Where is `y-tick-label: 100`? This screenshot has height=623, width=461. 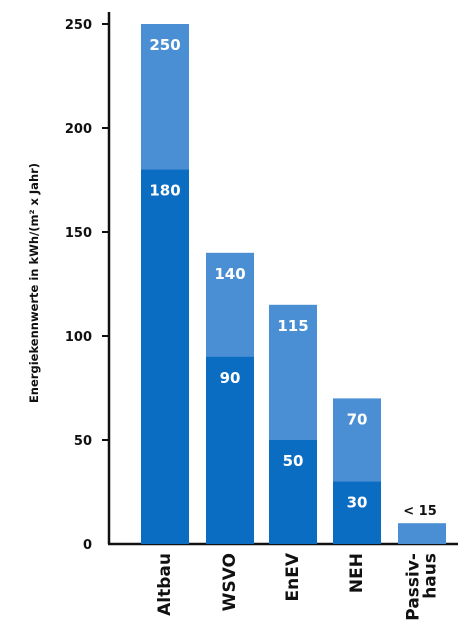
y-tick-label: 100 is located at coordinates (78, 337).